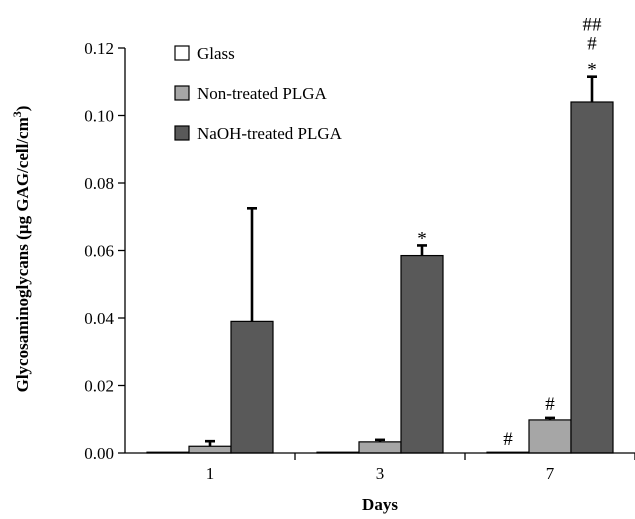  What do you see at coordinates (99, 318) in the screenshot?
I see `y-tick-label: 0.04` at bounding box center [99, 318].